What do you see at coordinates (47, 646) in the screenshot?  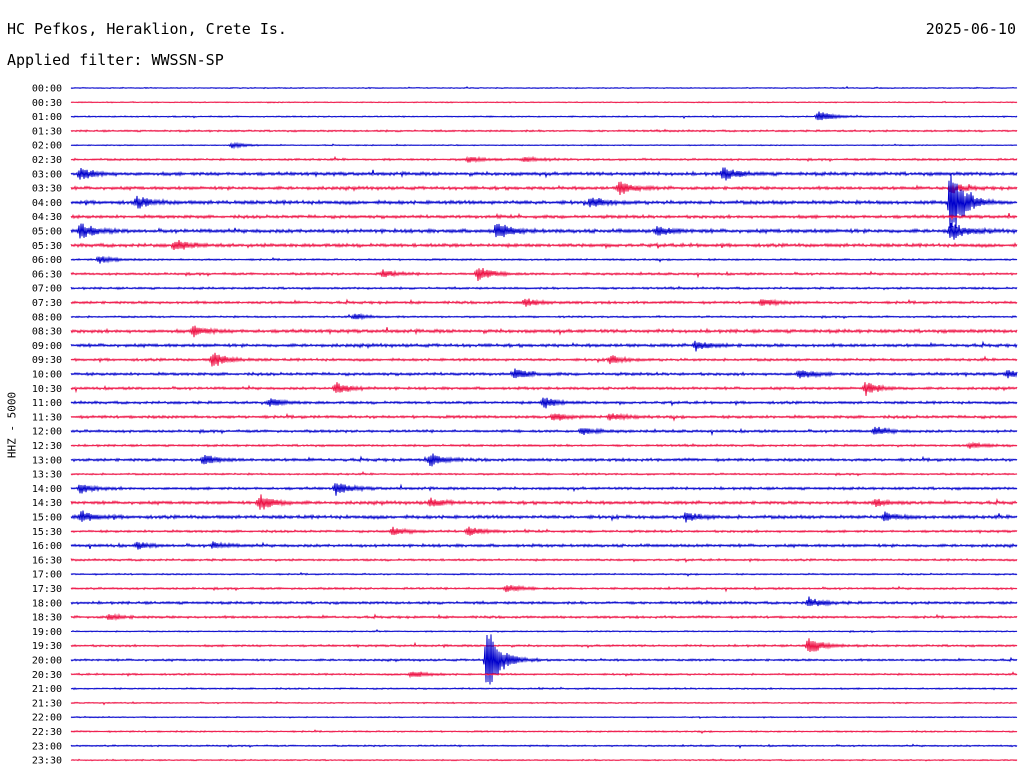 I see `time-label: 19:30` at bounding box center [47, 646].